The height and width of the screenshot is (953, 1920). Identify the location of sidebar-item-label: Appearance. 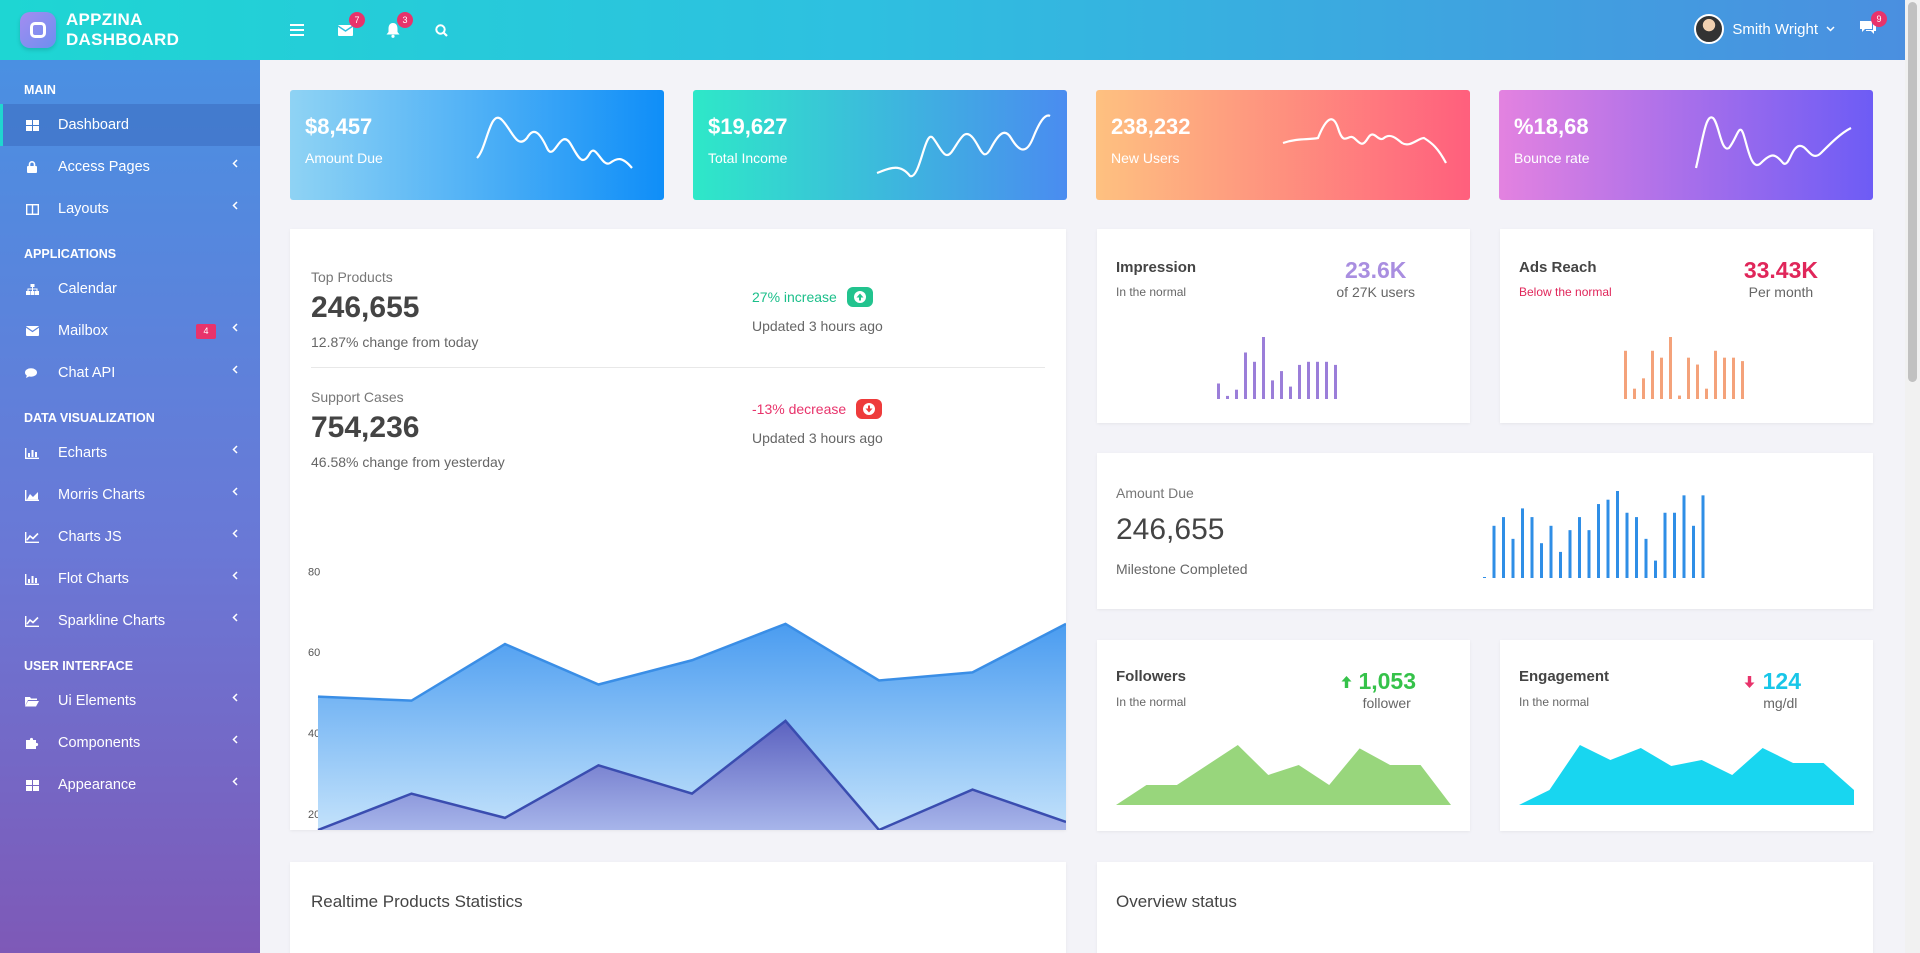
(97, 785).